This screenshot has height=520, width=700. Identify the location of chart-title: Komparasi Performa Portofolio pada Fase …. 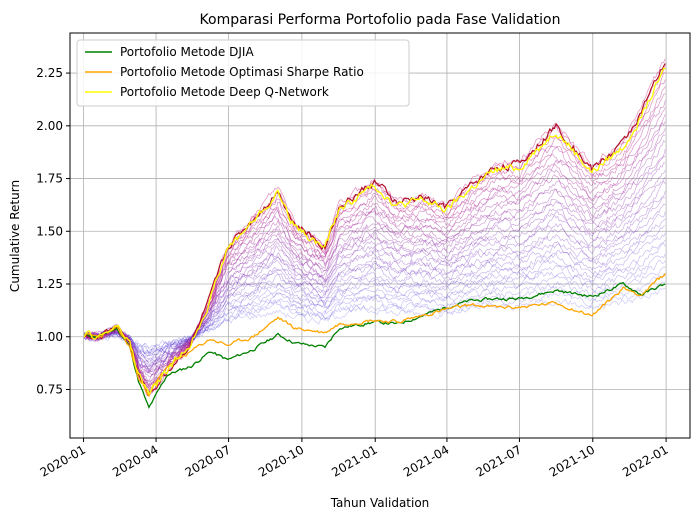
(380, 20).